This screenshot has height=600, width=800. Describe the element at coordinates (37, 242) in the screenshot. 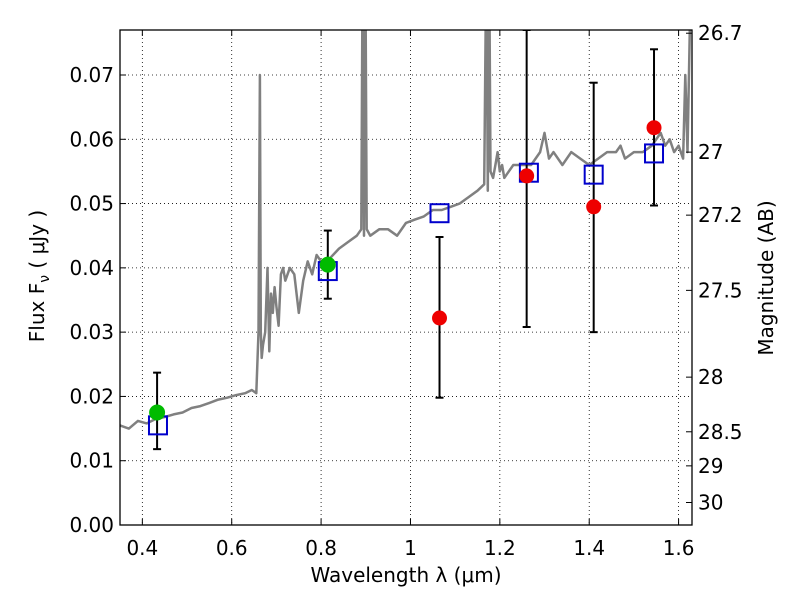

I see `y-axis-title-unit: ( μJy )` at that location.